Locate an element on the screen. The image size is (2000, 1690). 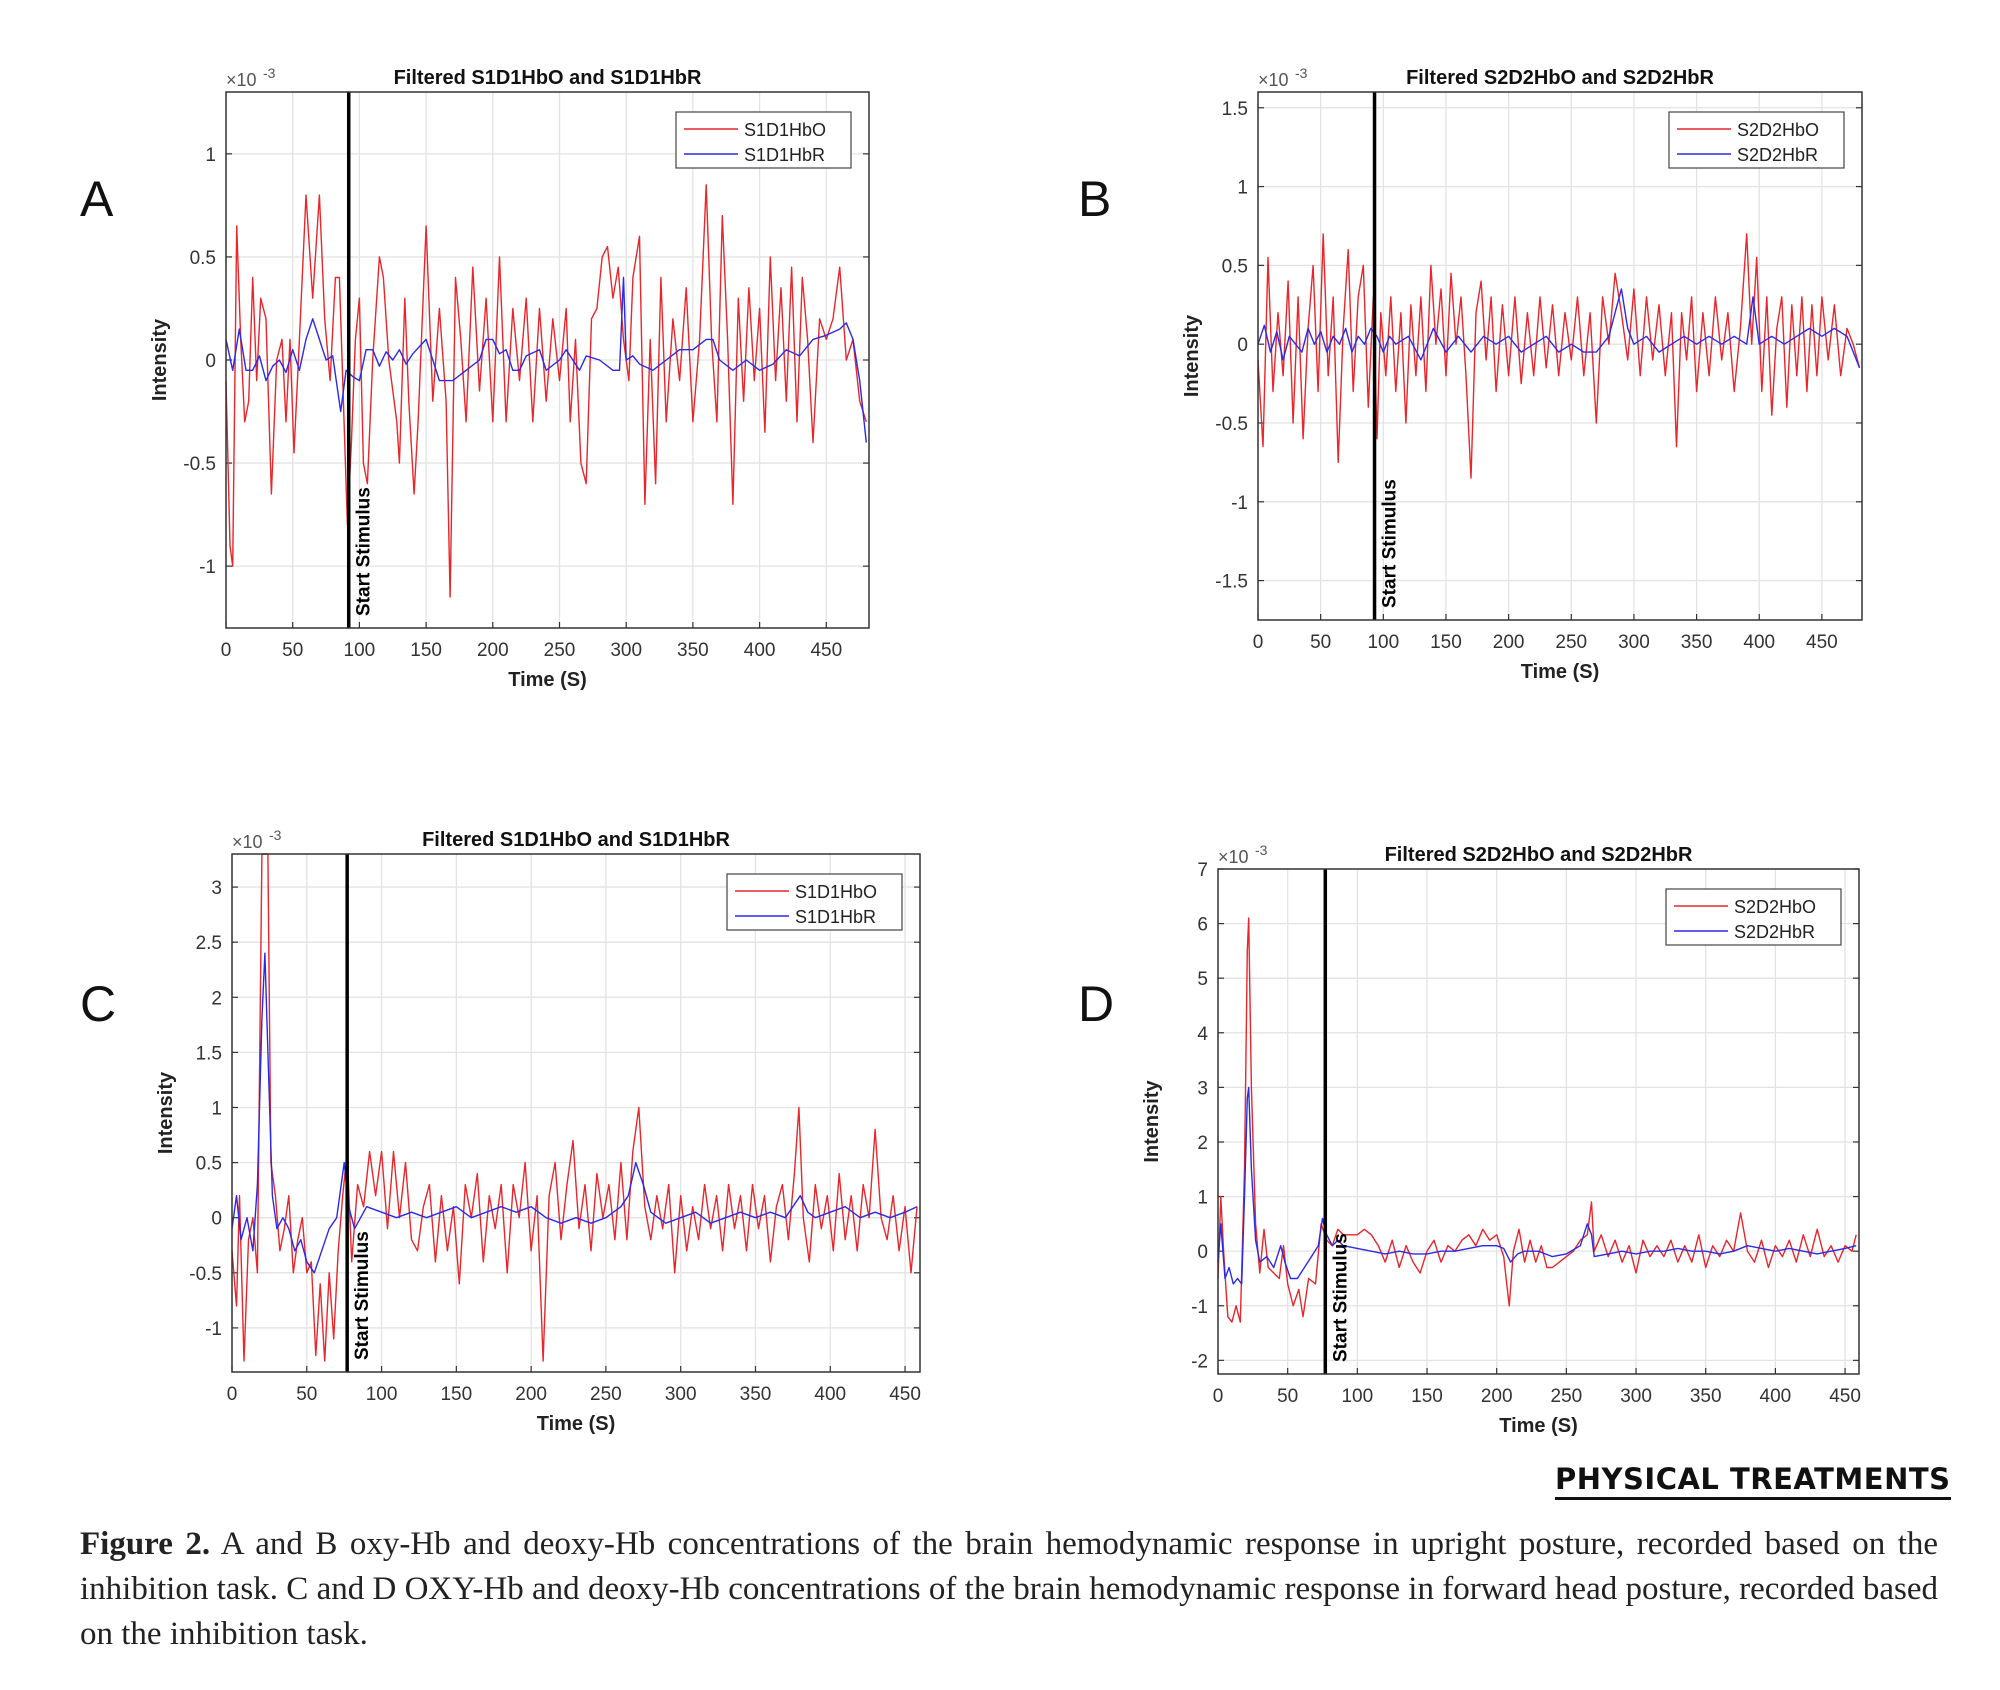
series-line-s1d1hbr is located at coordinates (574, 1113).